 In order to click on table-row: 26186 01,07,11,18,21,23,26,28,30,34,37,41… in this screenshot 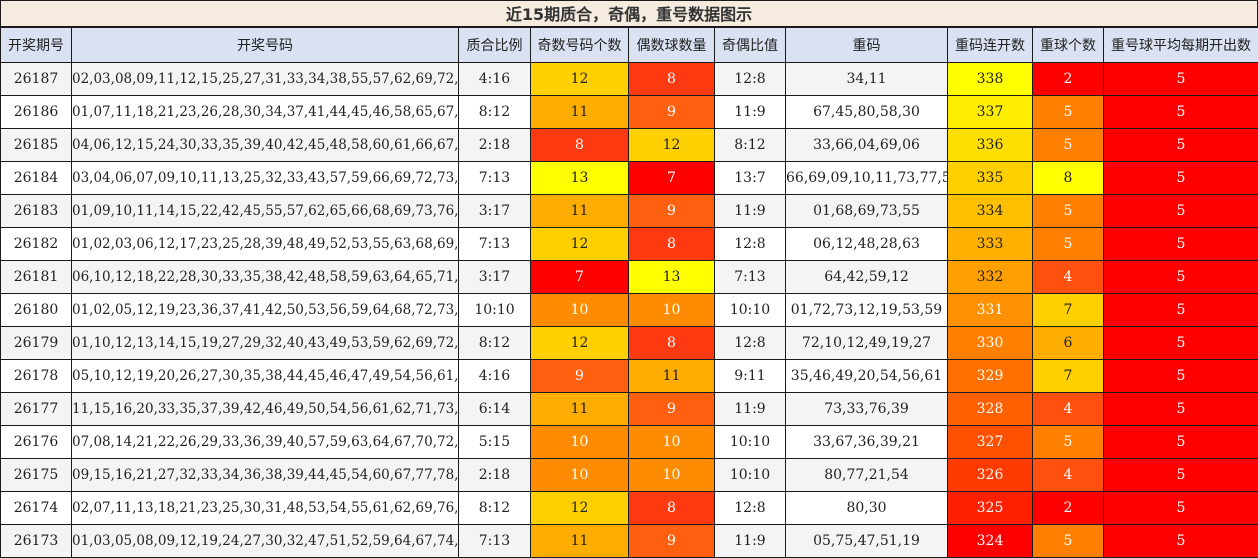, I will do `click(629, 112)`.